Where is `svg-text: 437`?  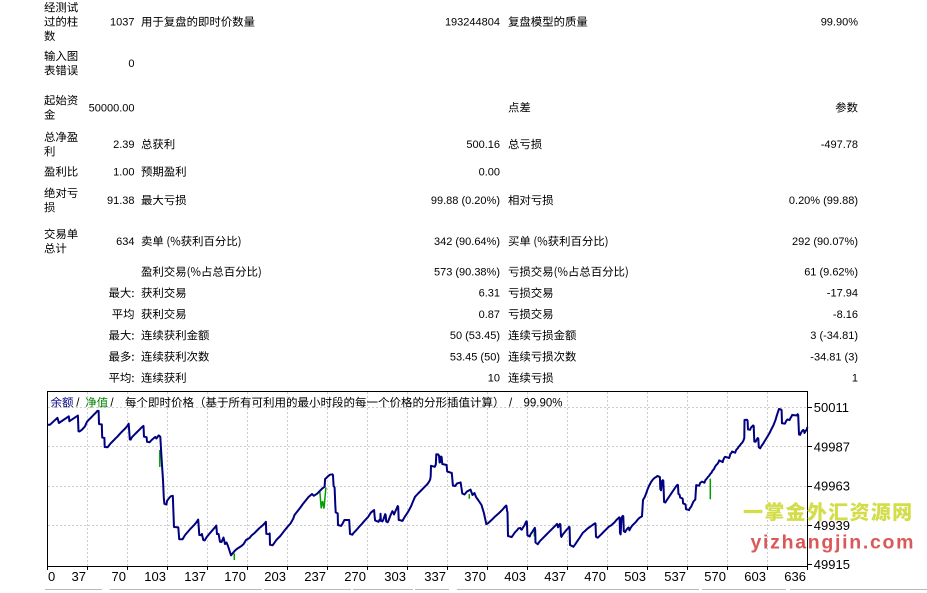
svg-text: 437 is located at coordinates (555, 576).